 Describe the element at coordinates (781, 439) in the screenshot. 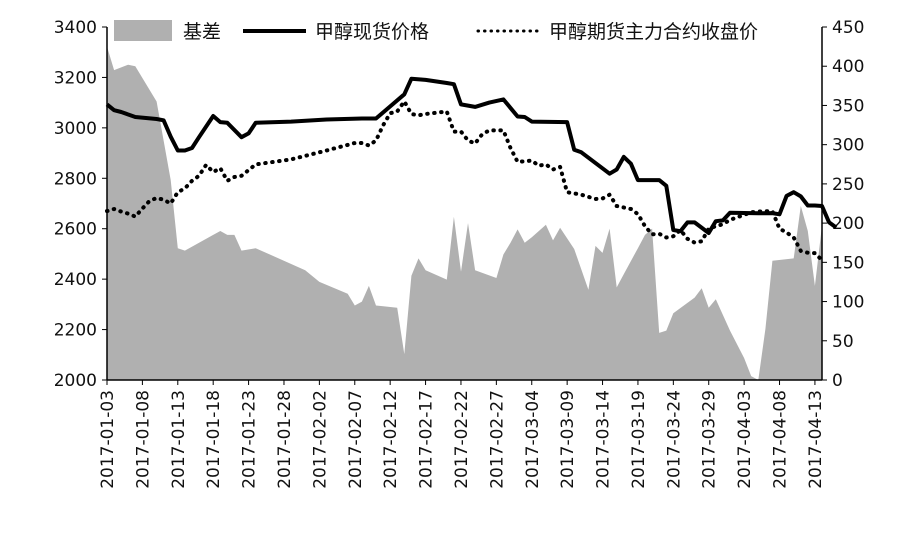

I see `x-tick-label: 2017-04-08` at that location.